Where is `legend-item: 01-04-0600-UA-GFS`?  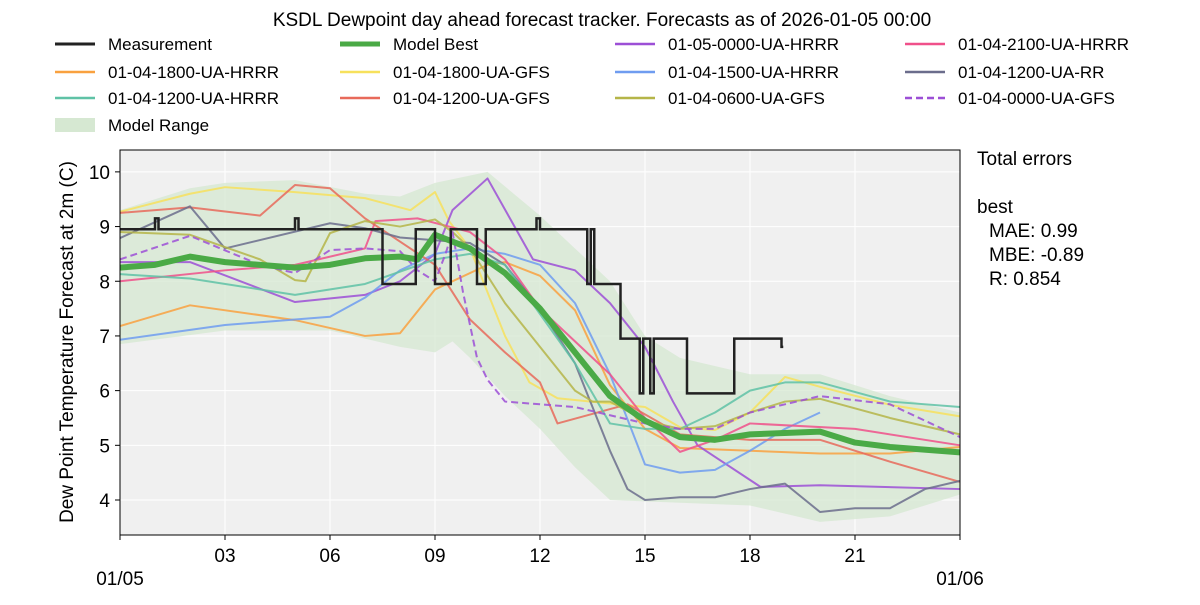
legend-item: 01-04-0600-UA-GFS is located at coordinates (720, 98).